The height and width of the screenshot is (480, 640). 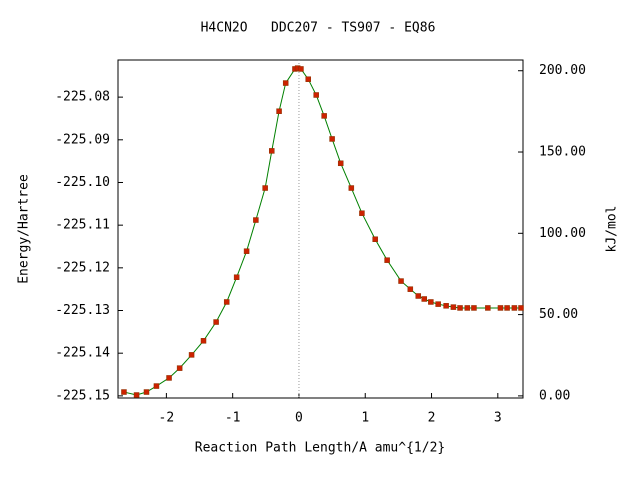 I want to click on y-tick-label: -225.08, so click(x=82, y=97).